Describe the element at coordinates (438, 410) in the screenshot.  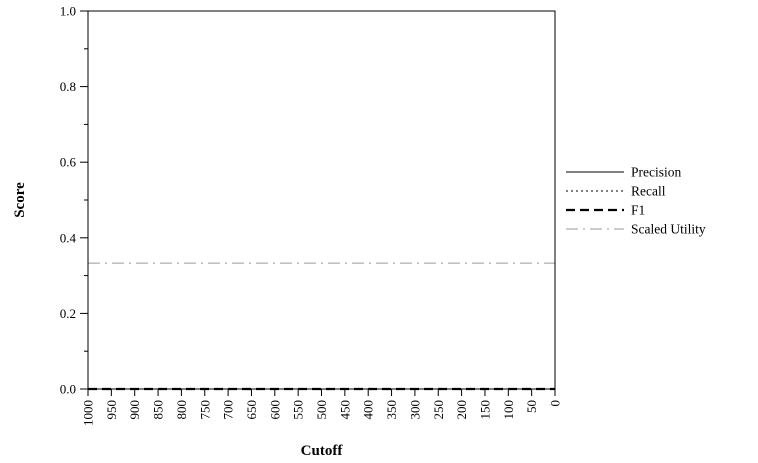
I see `x-tick-label: 250` at that location.